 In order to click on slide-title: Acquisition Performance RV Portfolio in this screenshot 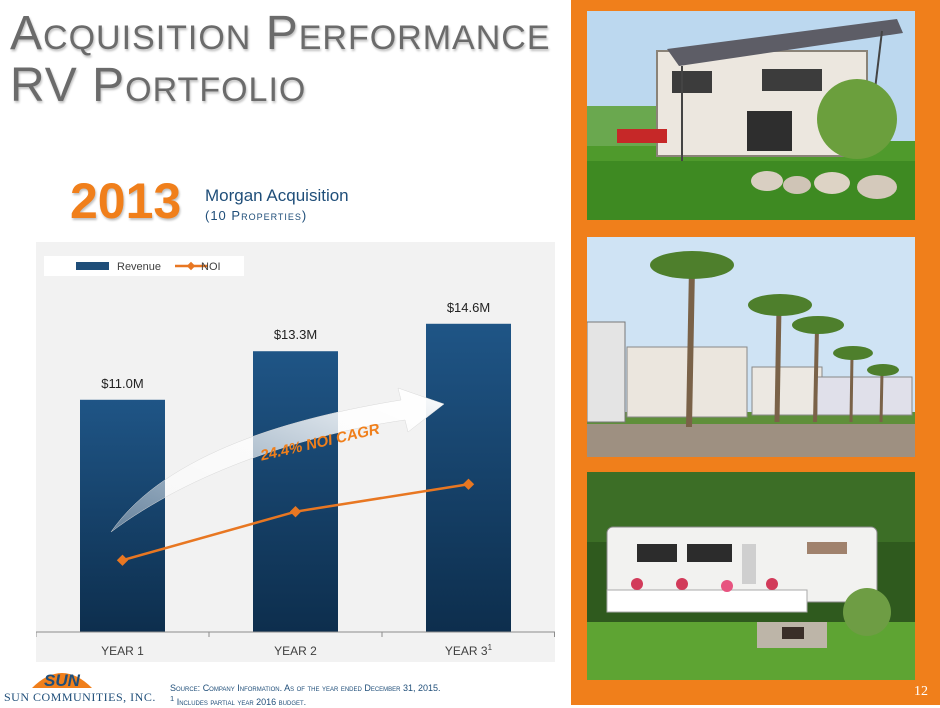, I will do `click(280, 60)`.